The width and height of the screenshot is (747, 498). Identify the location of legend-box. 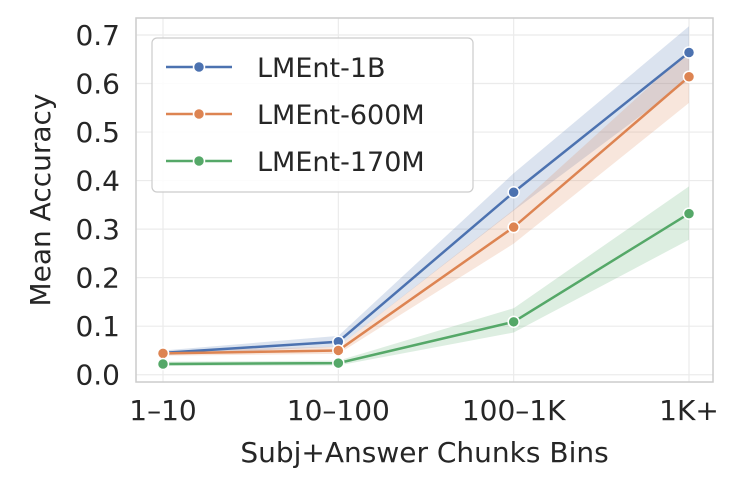
(312, 115).